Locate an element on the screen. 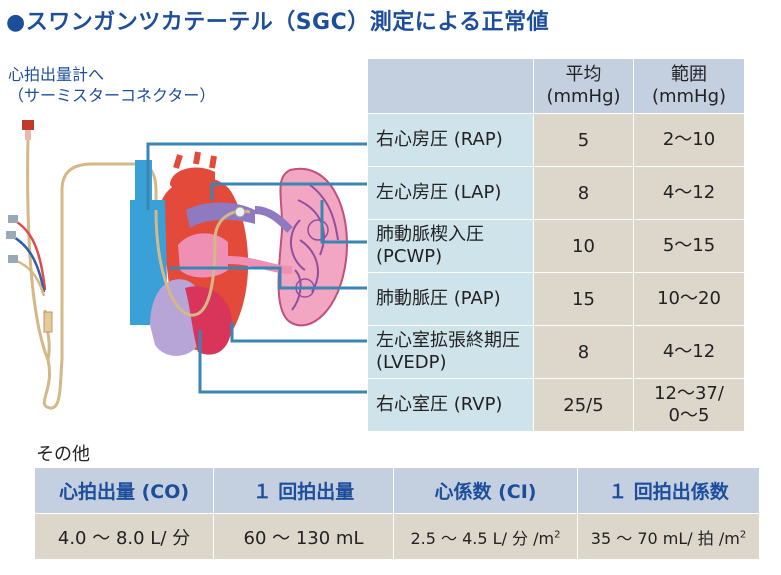  table-row: 左心房圧 (LAP) 8 4〜12 is located at coordinates (556, 193).